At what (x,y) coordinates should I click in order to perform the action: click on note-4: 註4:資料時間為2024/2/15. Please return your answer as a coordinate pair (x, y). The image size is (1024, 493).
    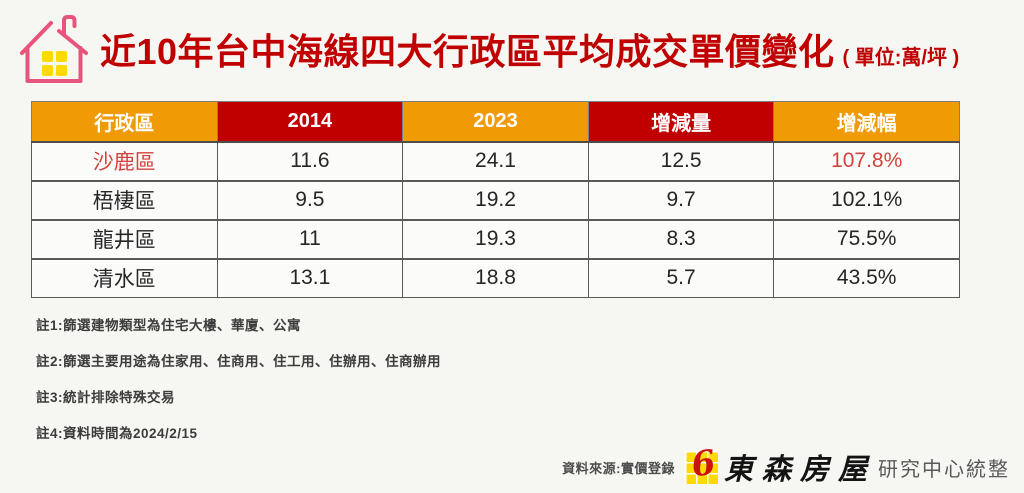
    Looking at the image, I should click on (117, 433).